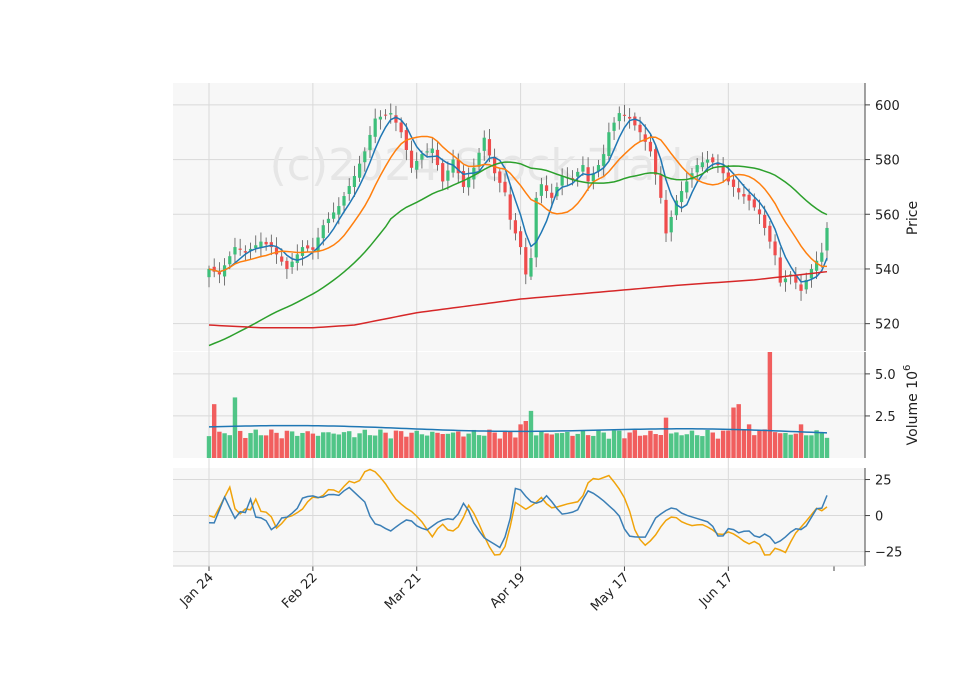 Image resolution: width=960 pixels, height=694 pixels. I want to click on x-tick-label: Feb 22, so click(300, 591).